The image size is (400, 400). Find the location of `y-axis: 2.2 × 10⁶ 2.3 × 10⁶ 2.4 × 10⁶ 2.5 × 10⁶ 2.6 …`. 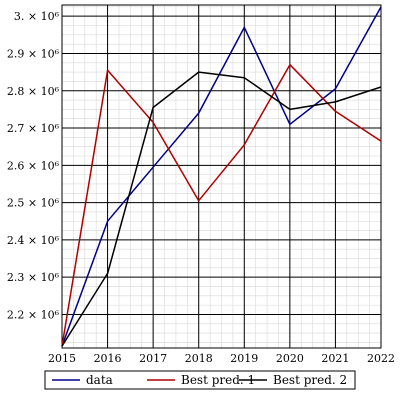

y-axis: 2.2 × 10⁶ 2.3 × 10⁶ 2.4 × 10⁶ 2.5 × 10⁶ 2.6 … is located at coordinates (33, 165).